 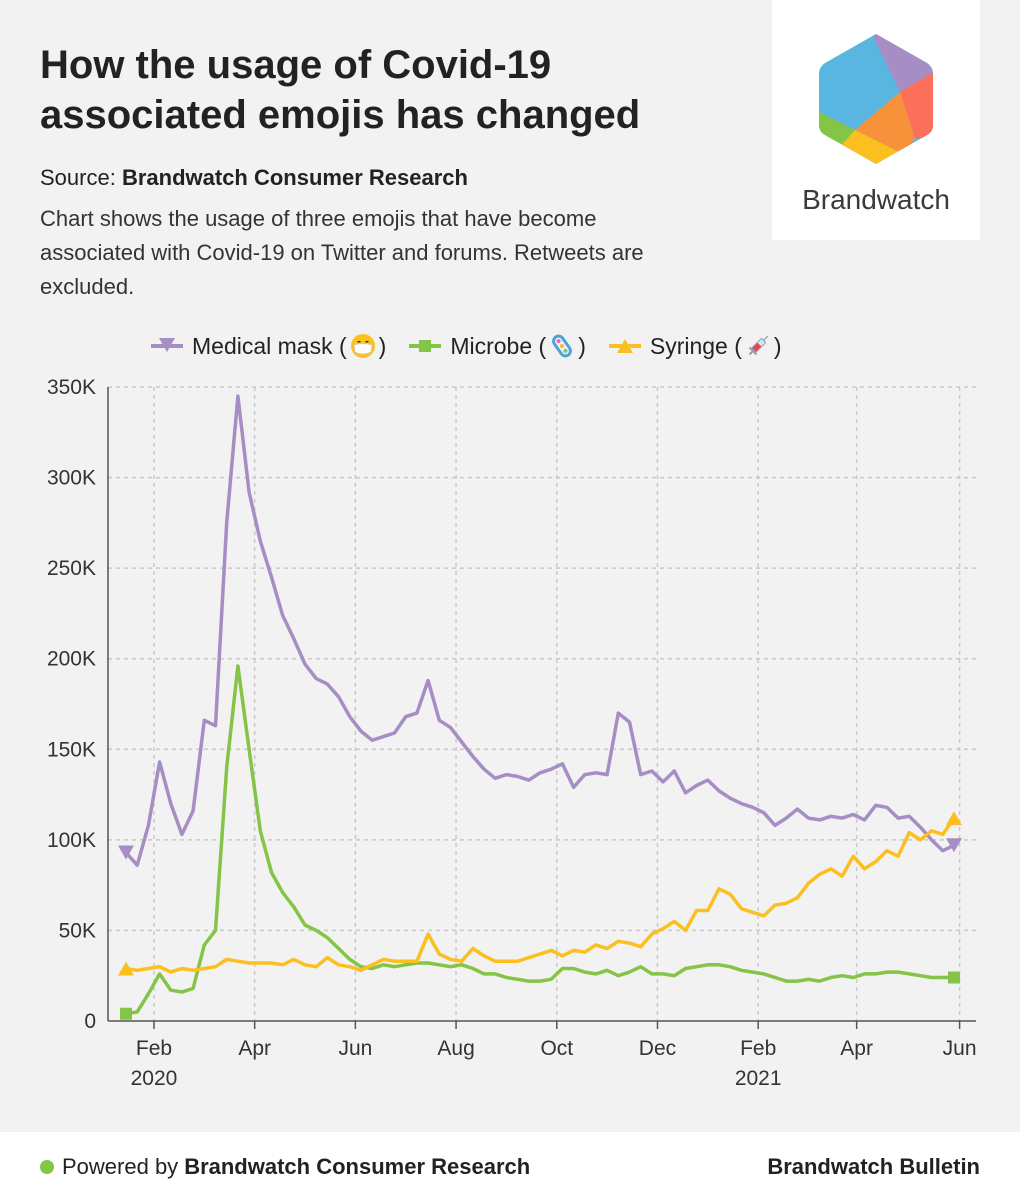 I want to click on y-tick-label: 200K, so click(x=71, y=659).